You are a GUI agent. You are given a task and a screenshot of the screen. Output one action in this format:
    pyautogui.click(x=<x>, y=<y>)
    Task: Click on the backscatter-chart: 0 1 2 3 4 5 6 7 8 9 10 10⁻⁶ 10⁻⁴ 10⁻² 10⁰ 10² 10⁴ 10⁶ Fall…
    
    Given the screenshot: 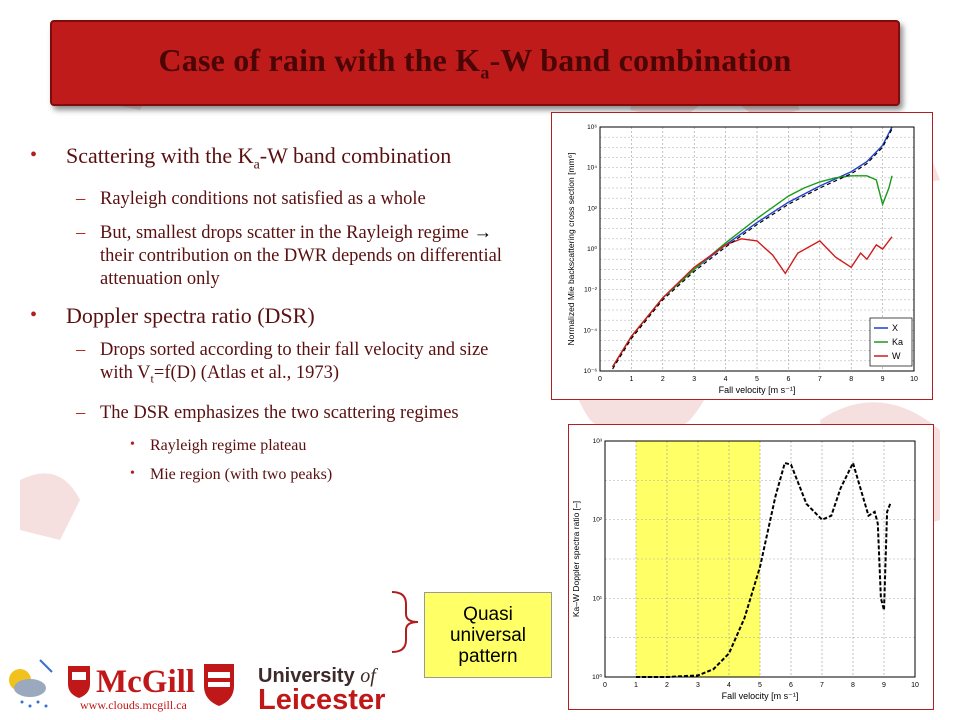 What is the action you would take?
    pyautogui.click(x=742, y=259)
    